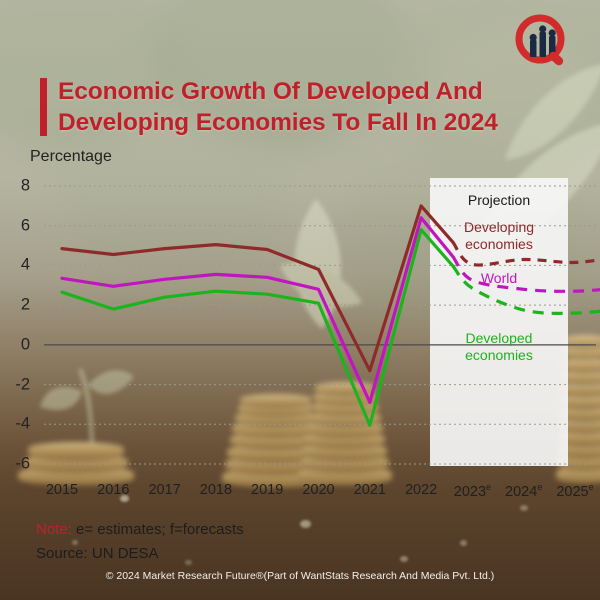  I want to click on source-text: Source: UN DESA, so click(97, 553).